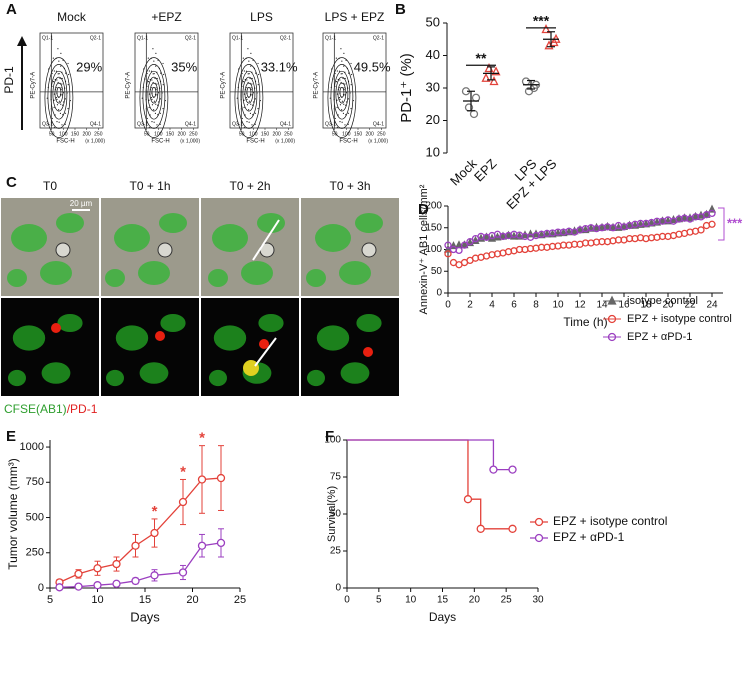 The image size is (746, 679). I want to click on x-axis-label: Days, so click(442, 617).